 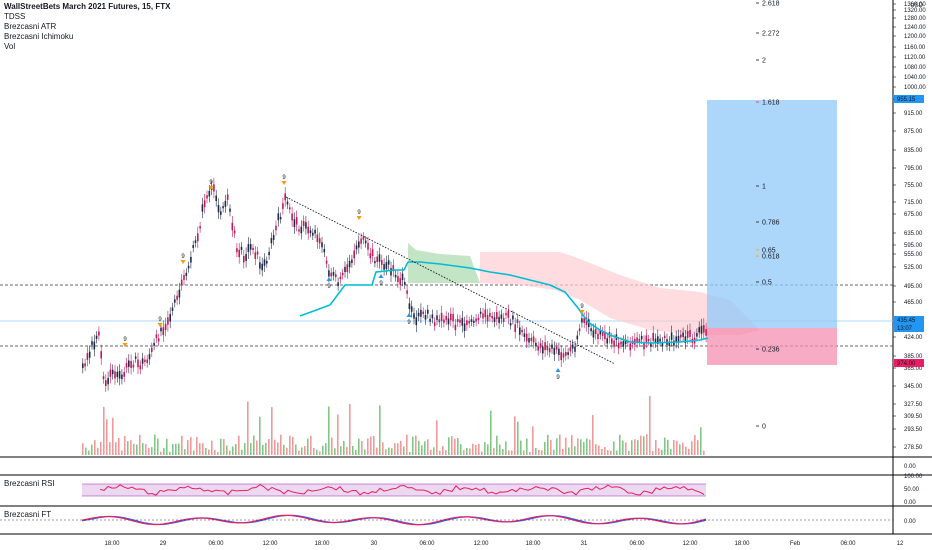 What do you see at coordinates (15, 16) in the screenshot?
I see `indicator-tdss: TDSS` at bounding box center [15, 16].